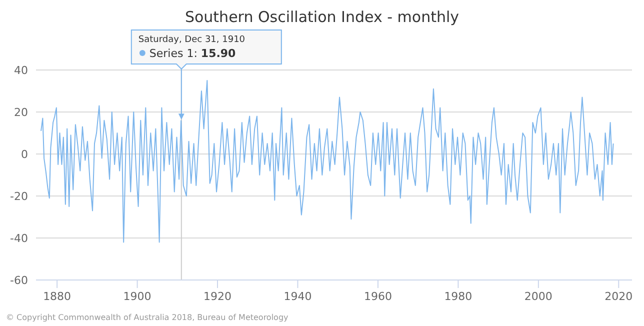 The width and height of the screenshot is (644, 326). Describe the element at coordinates (24, 154) in the screenshot. I see `y-tick-label: 0` at that location.